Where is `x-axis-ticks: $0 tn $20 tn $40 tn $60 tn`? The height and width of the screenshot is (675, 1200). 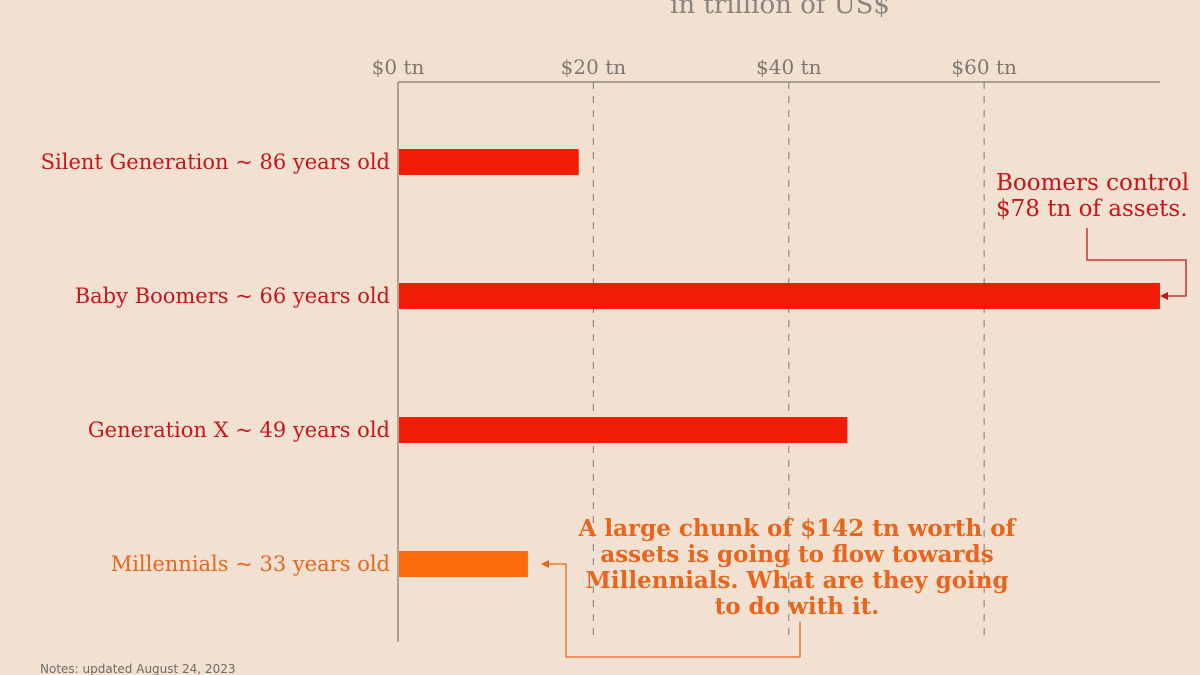
x-axis-ticks: $0 tn $20 tn $40 tn $60 tn is located at coordinates (694, 67).